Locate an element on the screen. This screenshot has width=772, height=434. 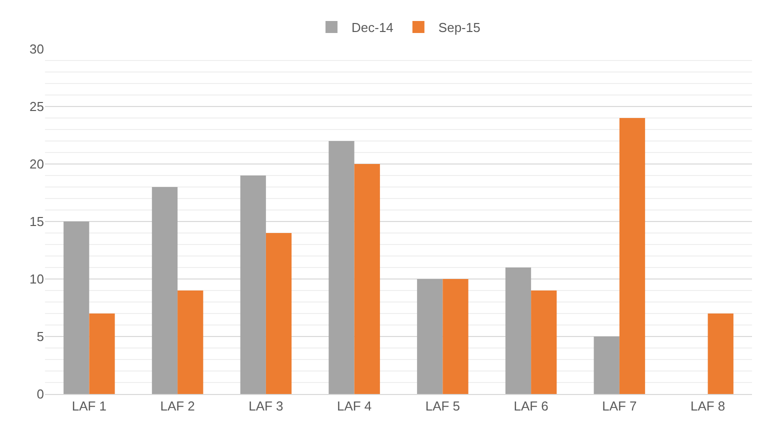
legend-label: Dec-14 is located at coordinates (373, 28).